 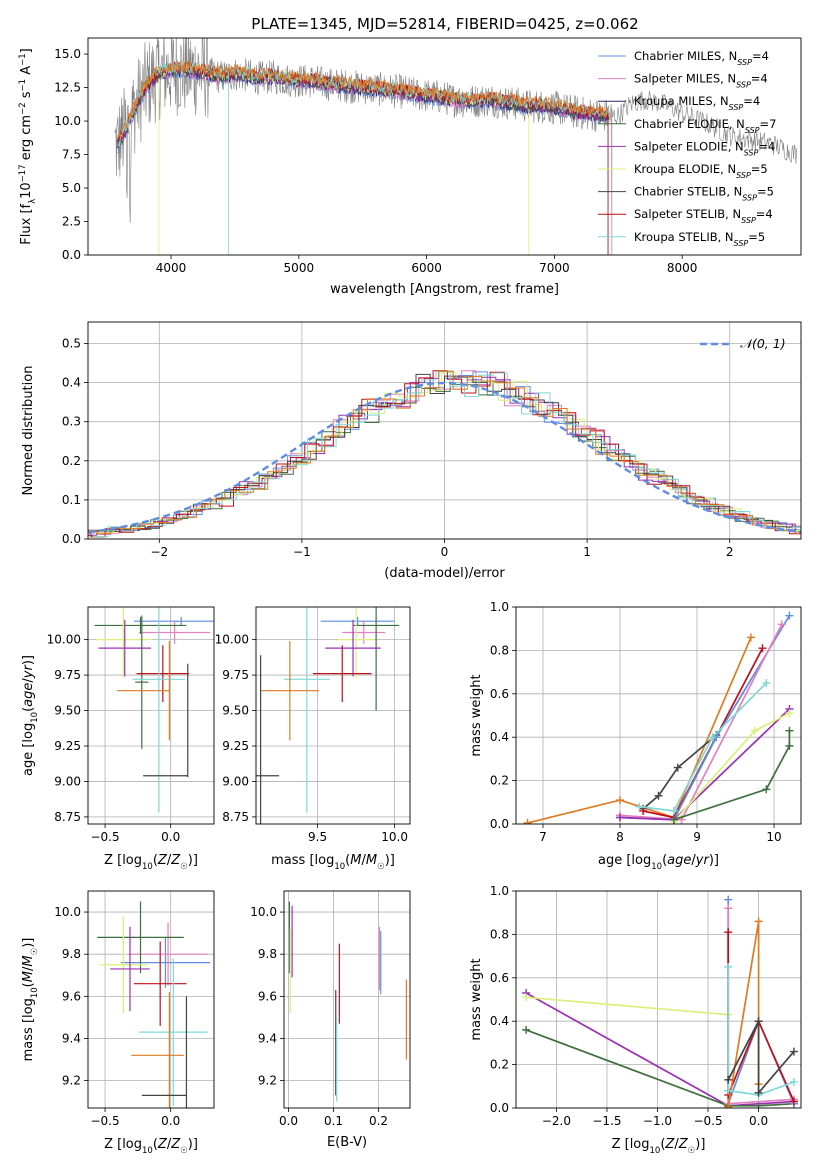 I want to click on mass_vs_ebv-errorbars, so click(x=347, y=1001).